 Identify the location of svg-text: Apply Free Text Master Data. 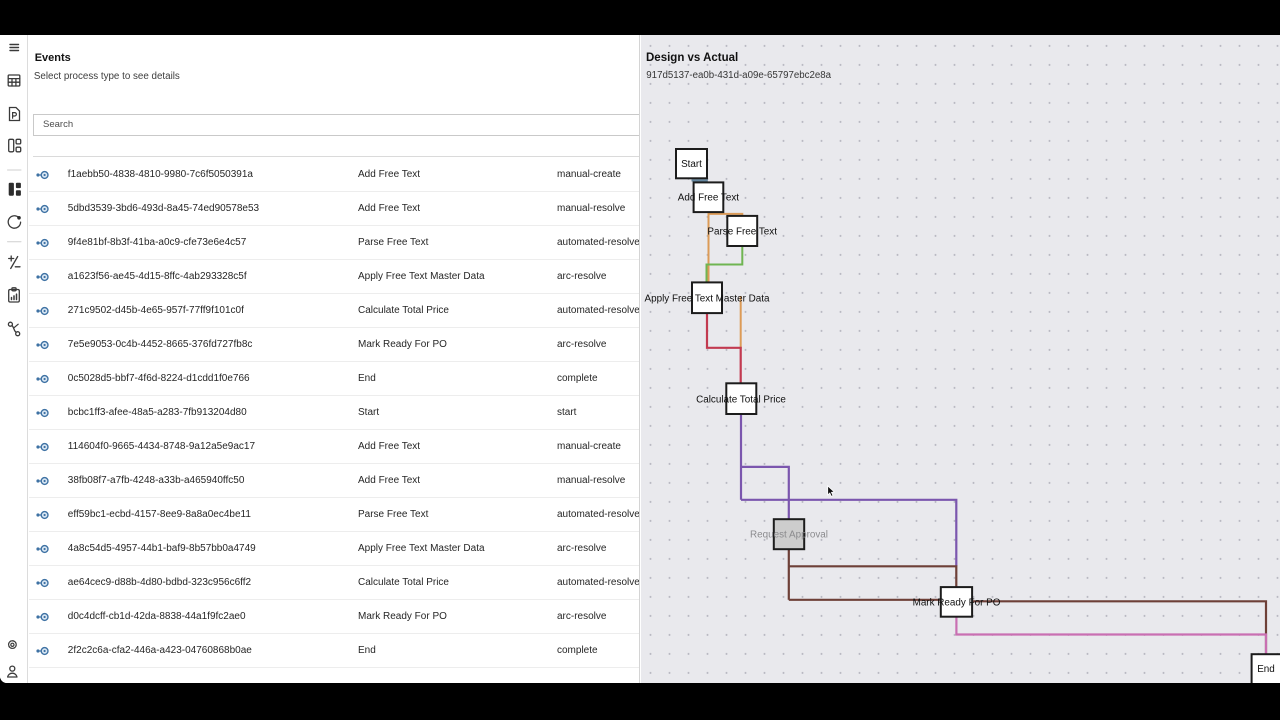
(707, 299).